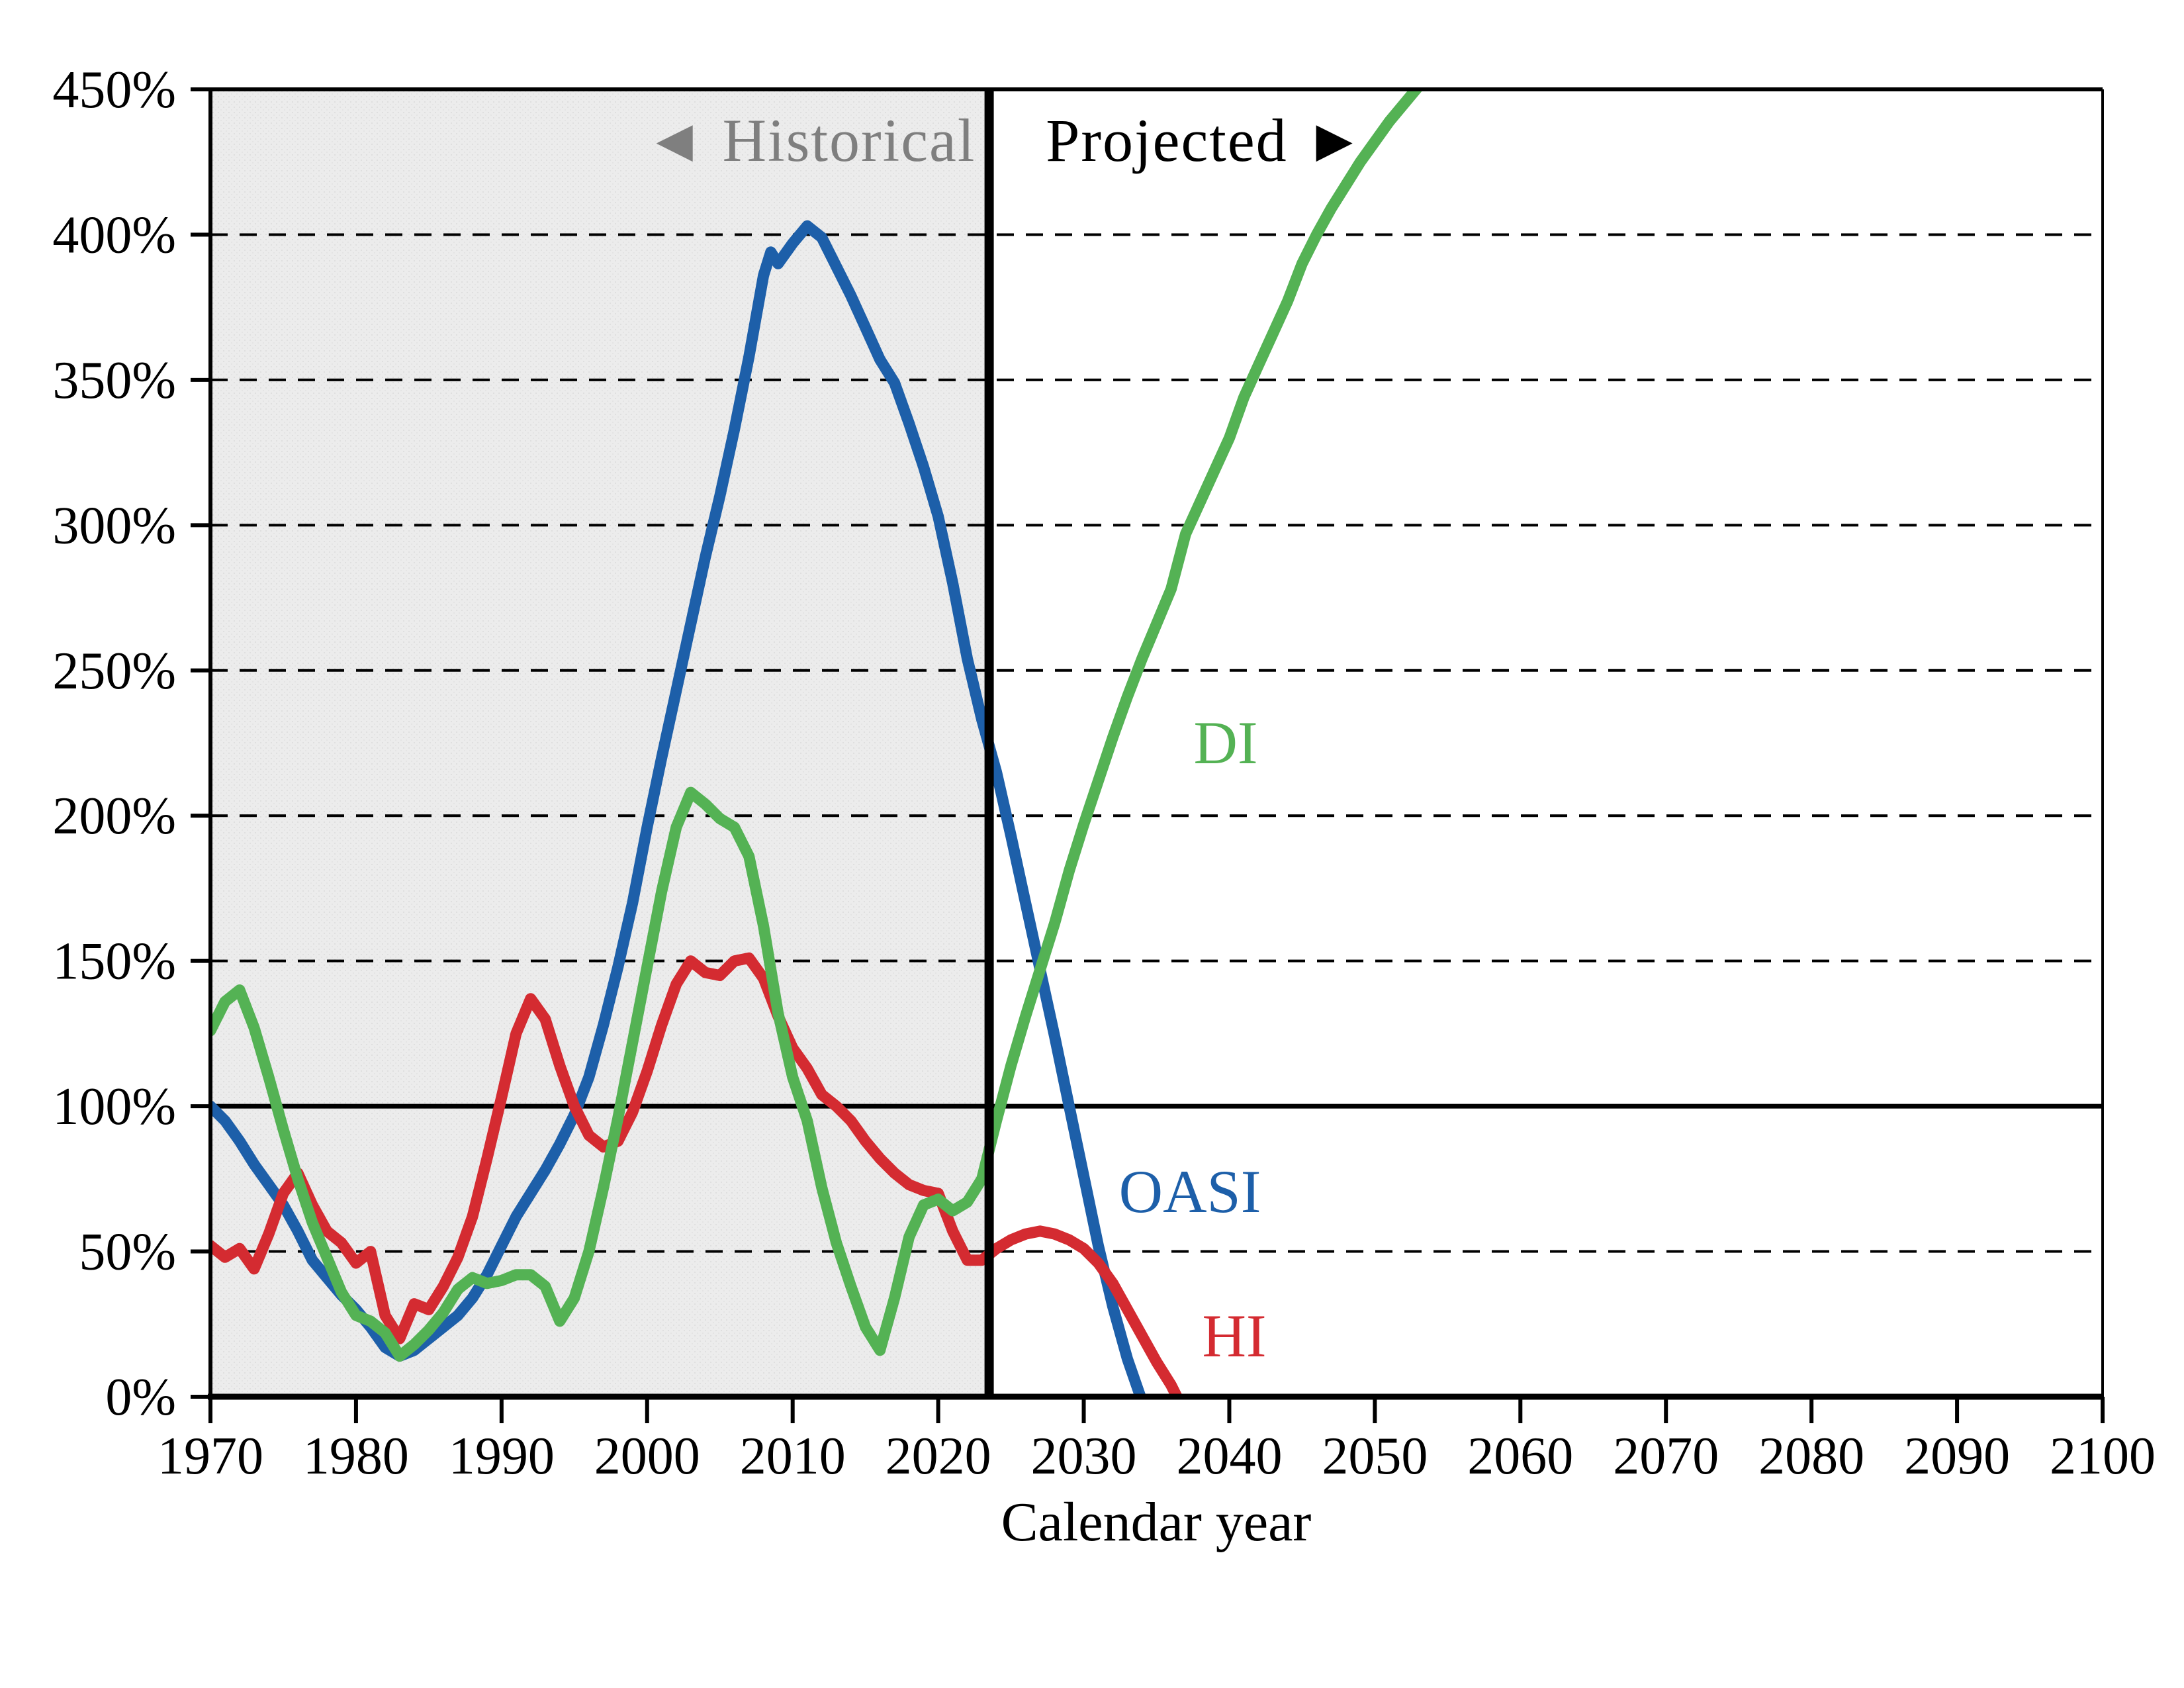  I want to click on y-tick-label-150: 150%, so click(114, 962).